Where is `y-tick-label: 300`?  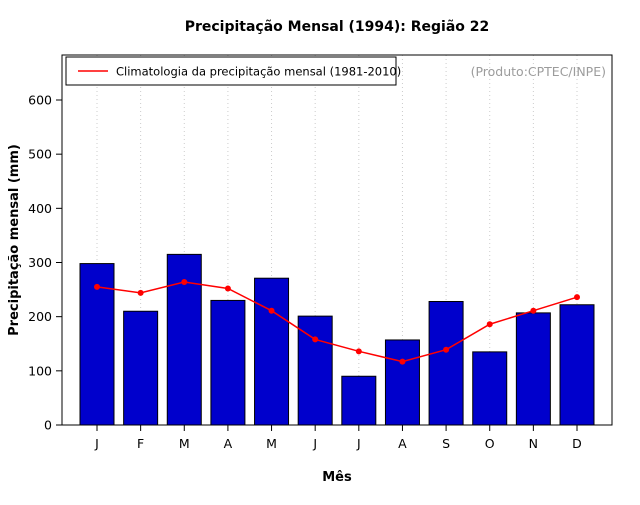
y-tick-label: 300 is located at coordinates (40, 262).